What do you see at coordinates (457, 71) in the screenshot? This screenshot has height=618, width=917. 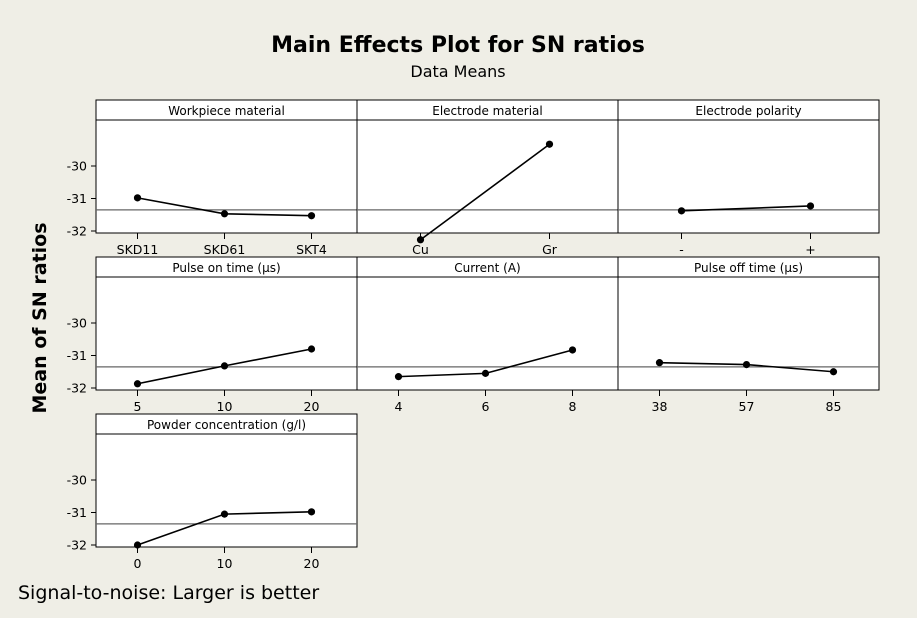 I see `chart-subtitle: Data Means` at bounding box center [457, 71].